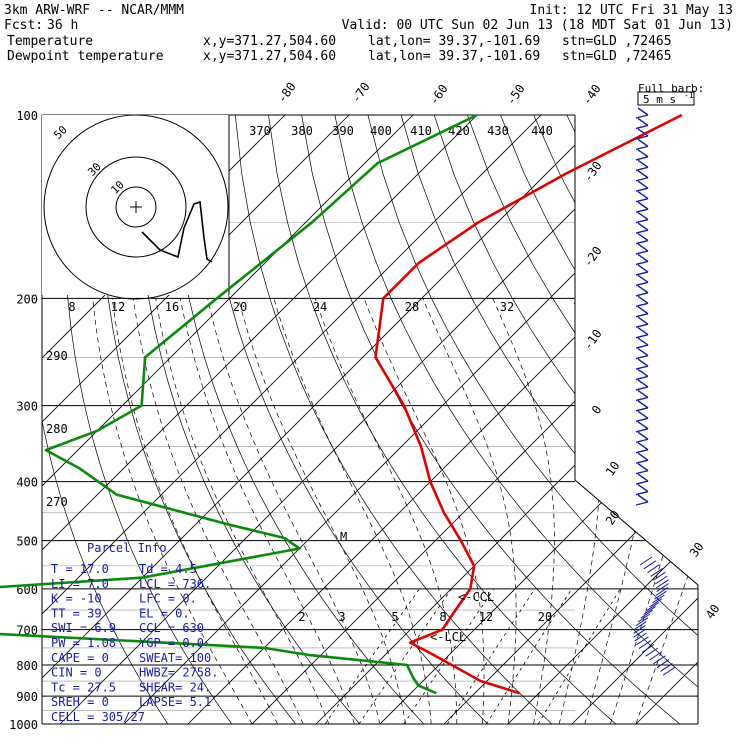  What do you see at coordinates (442, 617) in the screenshot?
I see `mixing-ratio-label: 8` at bounding box center [442, 617].